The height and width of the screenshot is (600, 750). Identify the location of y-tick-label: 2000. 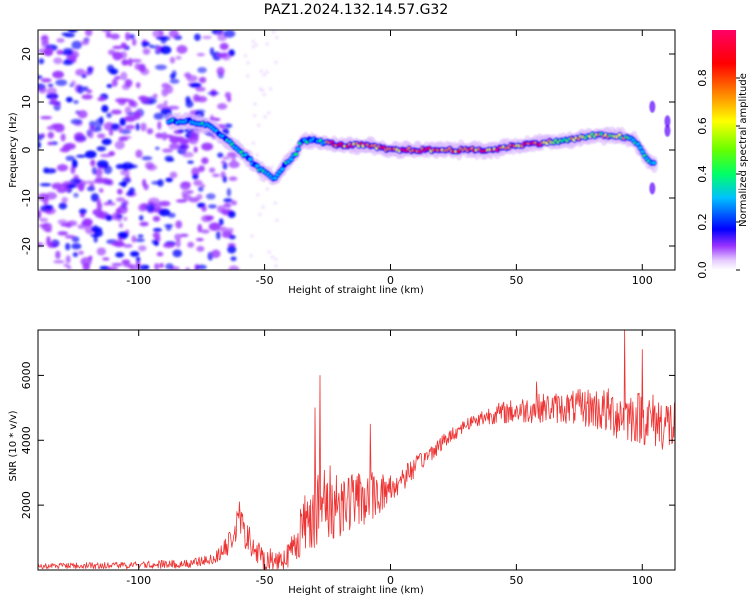
(26, 505).